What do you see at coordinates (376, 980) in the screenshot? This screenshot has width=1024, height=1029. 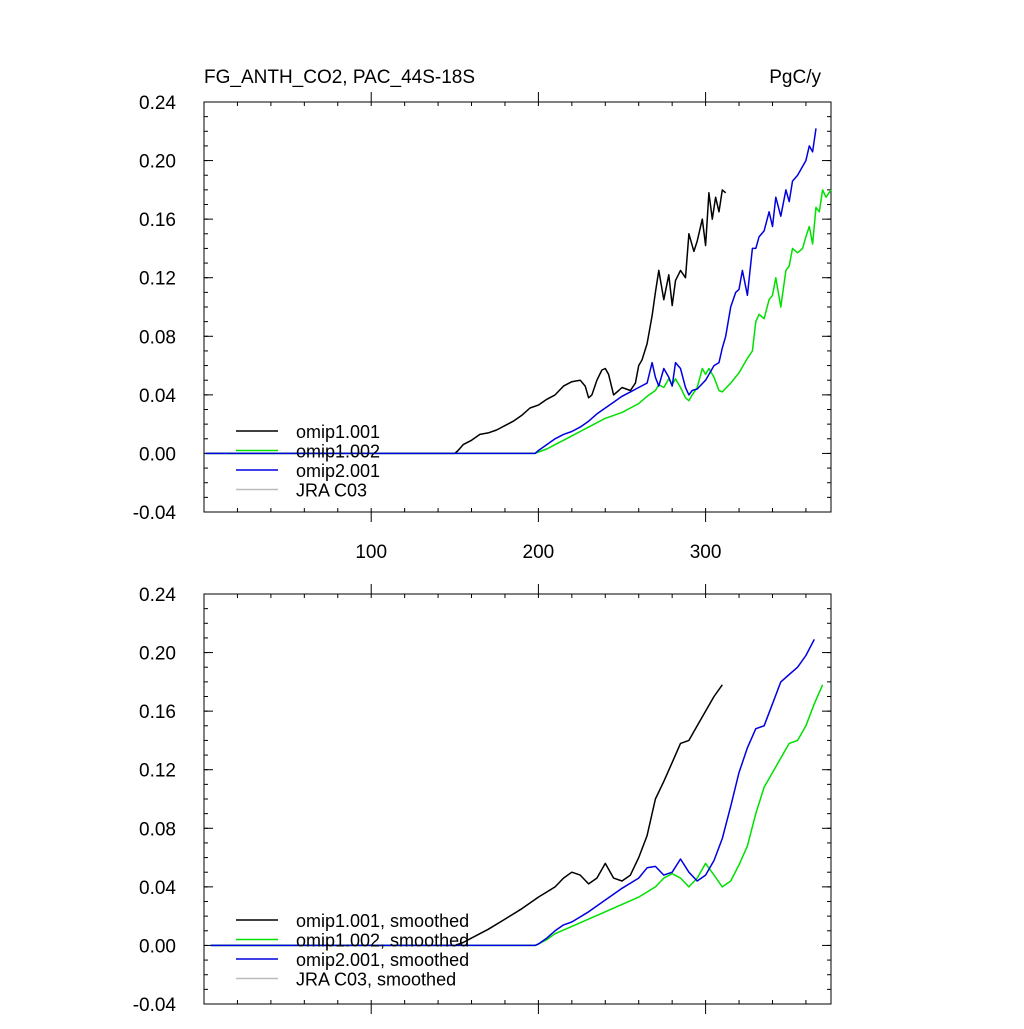 I see `legend-label: JRA C03, smoothed` at bounding box center [376, 980].